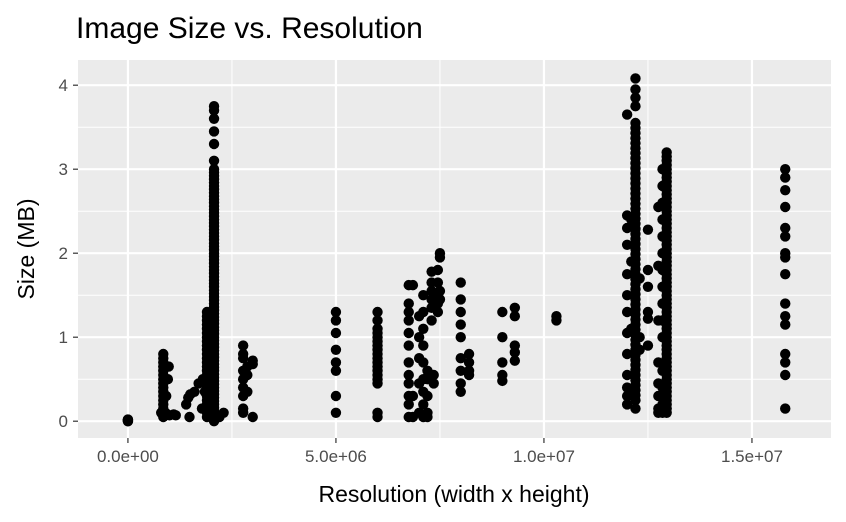 The height and width of the screenshot is (522, 846). I want to click on y-tick-label: 0, so click(63, 421).